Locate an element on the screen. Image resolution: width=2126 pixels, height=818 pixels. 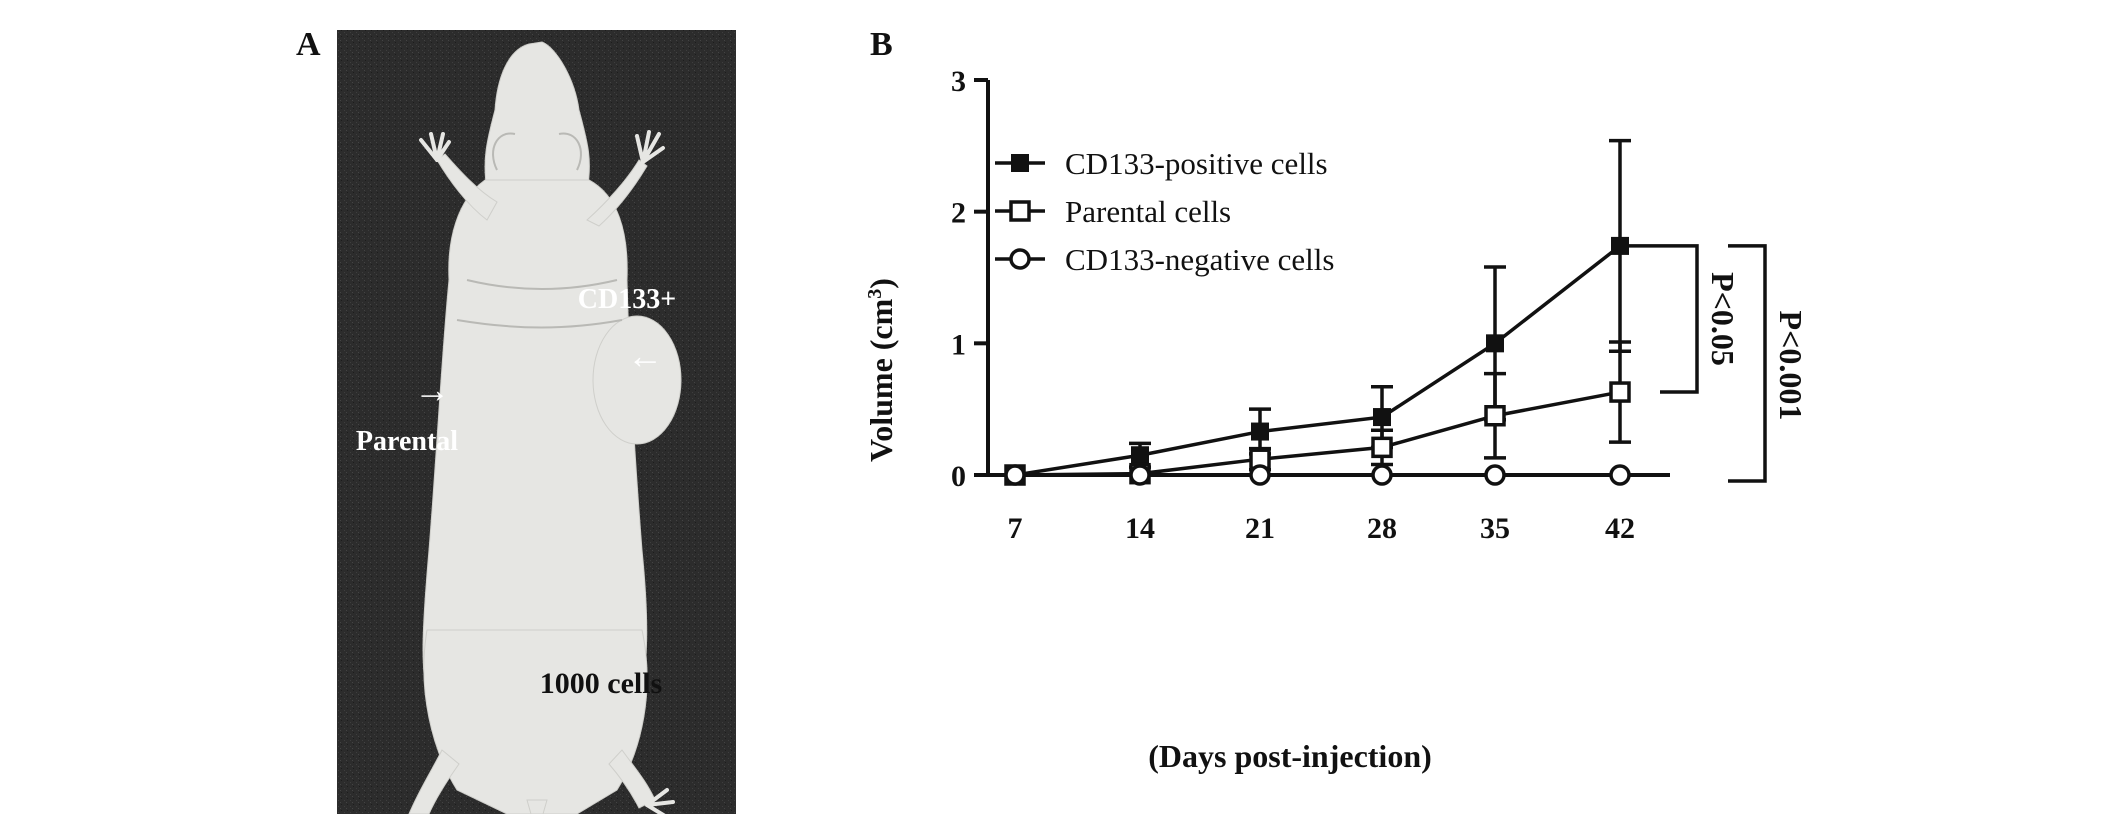
mouse-details is located at coordinates (539, 230).